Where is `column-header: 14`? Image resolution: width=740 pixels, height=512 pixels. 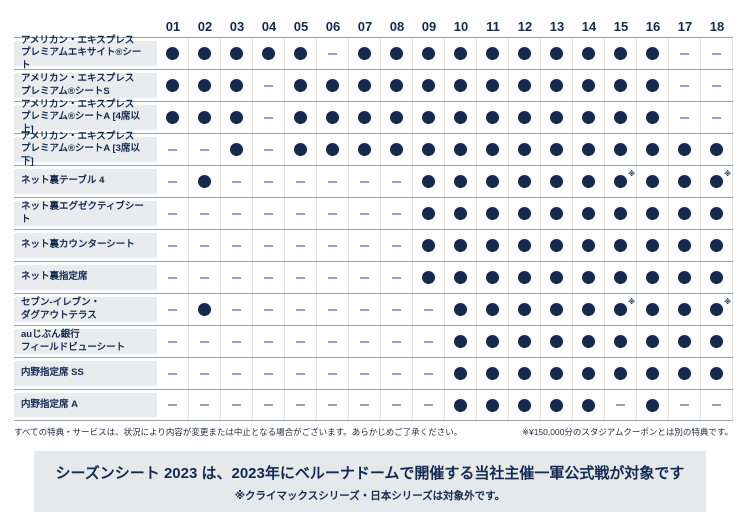 column-header: 14 is located at coordinates (589, 26).